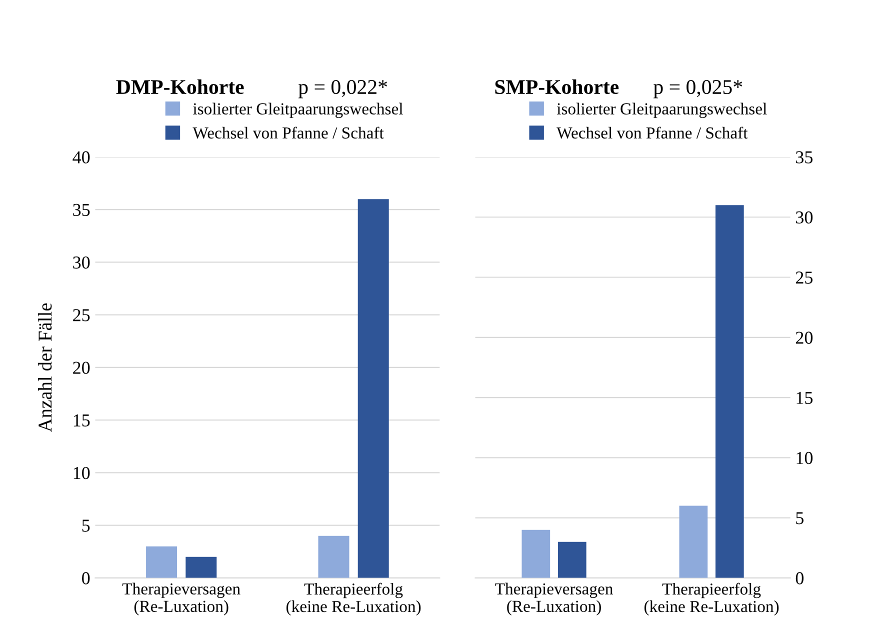  What do you see at coordinates (557, 86) in the screenshot?
I see `chart-title: SMP-Kohorte` at bounding box center [557, 86].